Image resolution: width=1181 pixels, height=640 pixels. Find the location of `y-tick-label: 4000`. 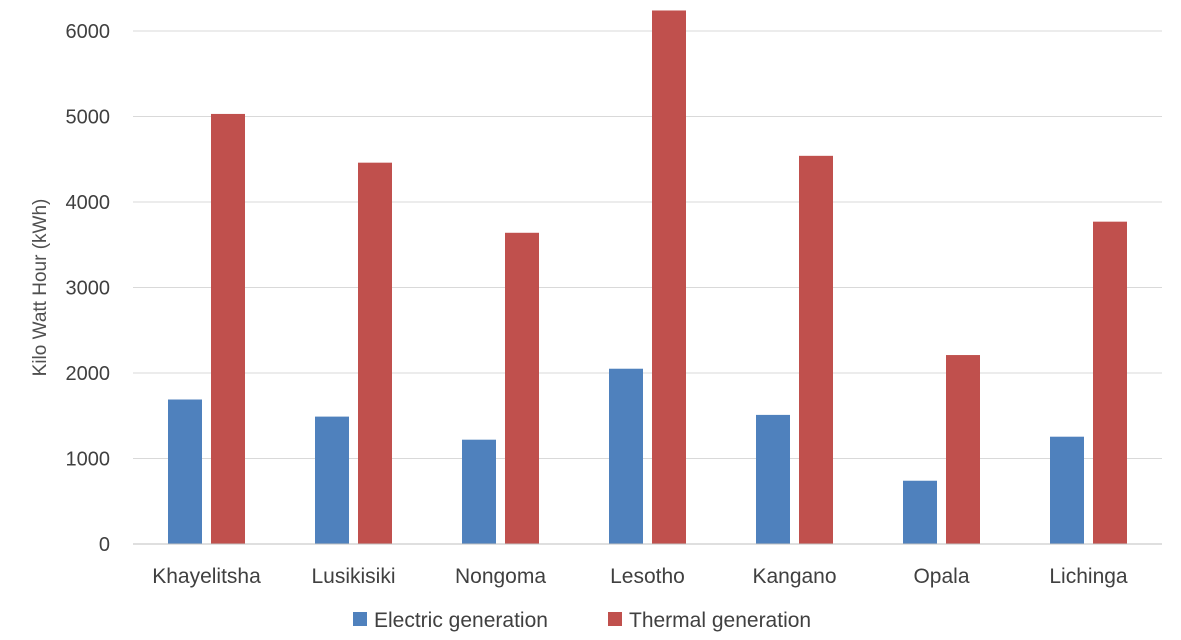

y-tick-label: 4000 is located at coordinates (88, 203).